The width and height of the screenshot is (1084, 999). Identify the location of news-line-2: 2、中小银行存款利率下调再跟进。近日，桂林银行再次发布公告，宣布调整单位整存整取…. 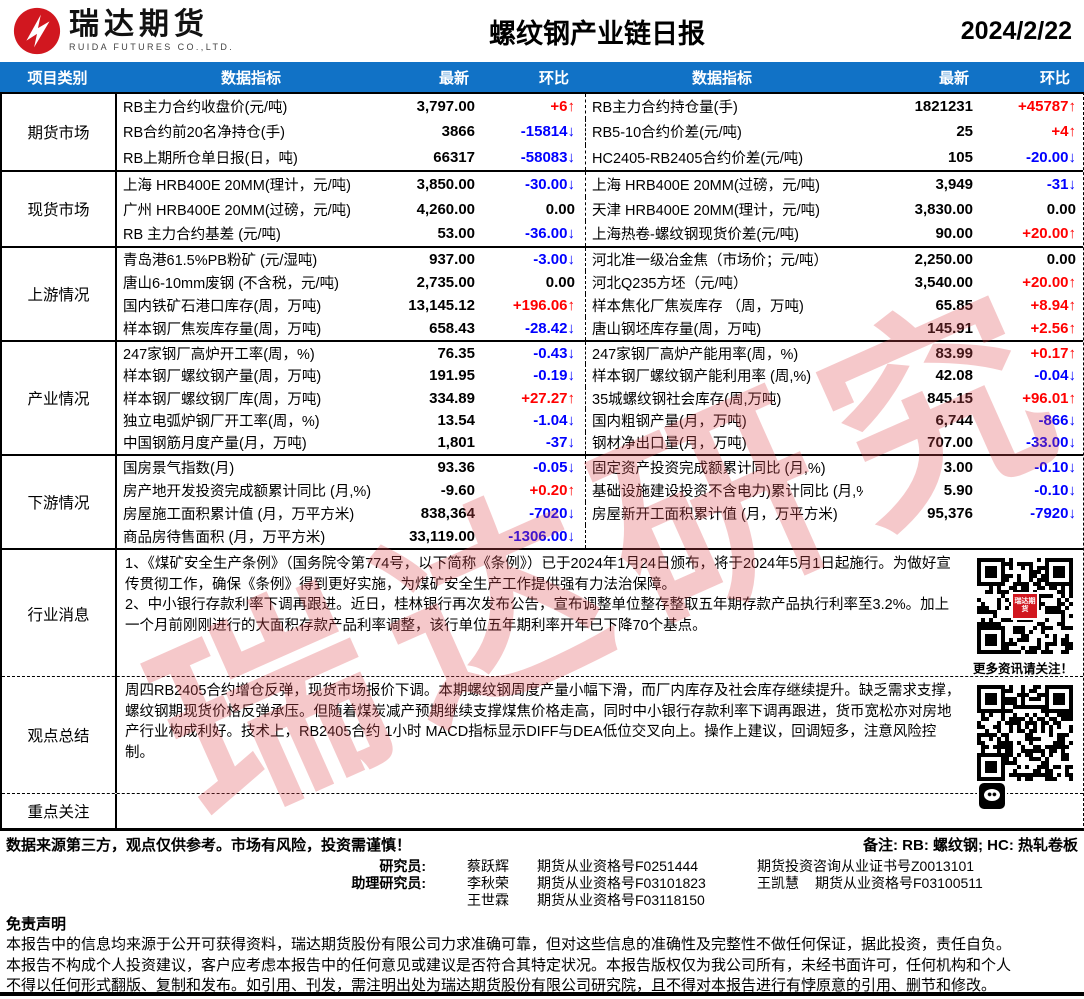
(537, 615).